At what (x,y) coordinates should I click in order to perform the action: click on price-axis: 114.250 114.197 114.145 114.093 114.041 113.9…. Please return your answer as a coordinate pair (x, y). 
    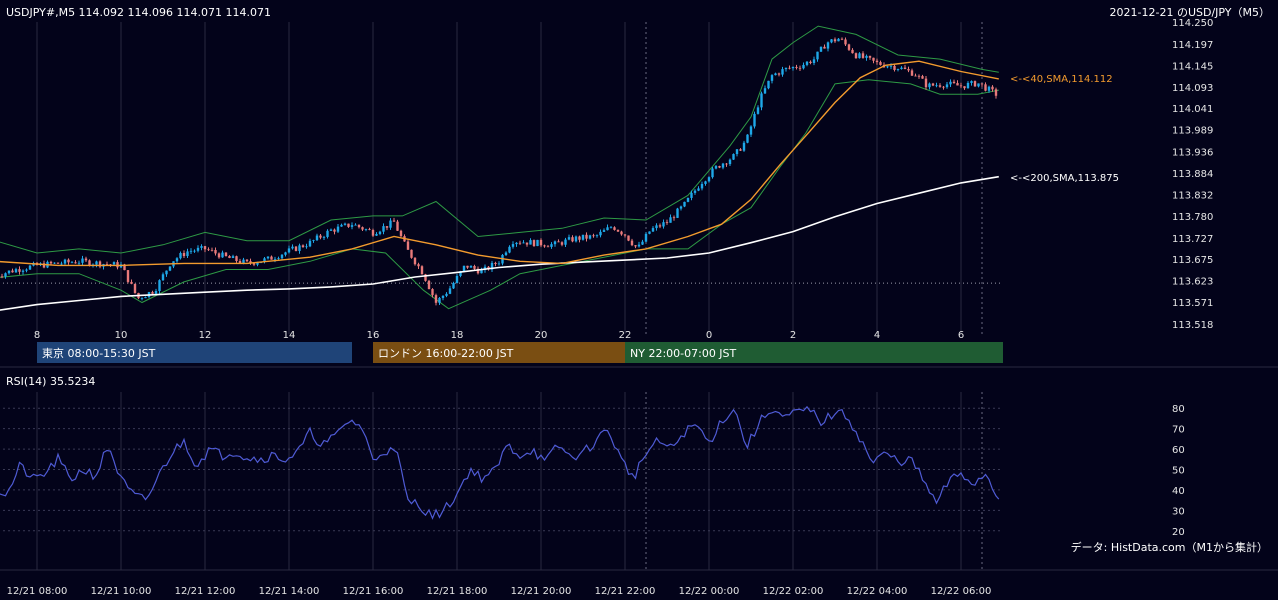
    Looking at the image, I should click on (1192, 174).